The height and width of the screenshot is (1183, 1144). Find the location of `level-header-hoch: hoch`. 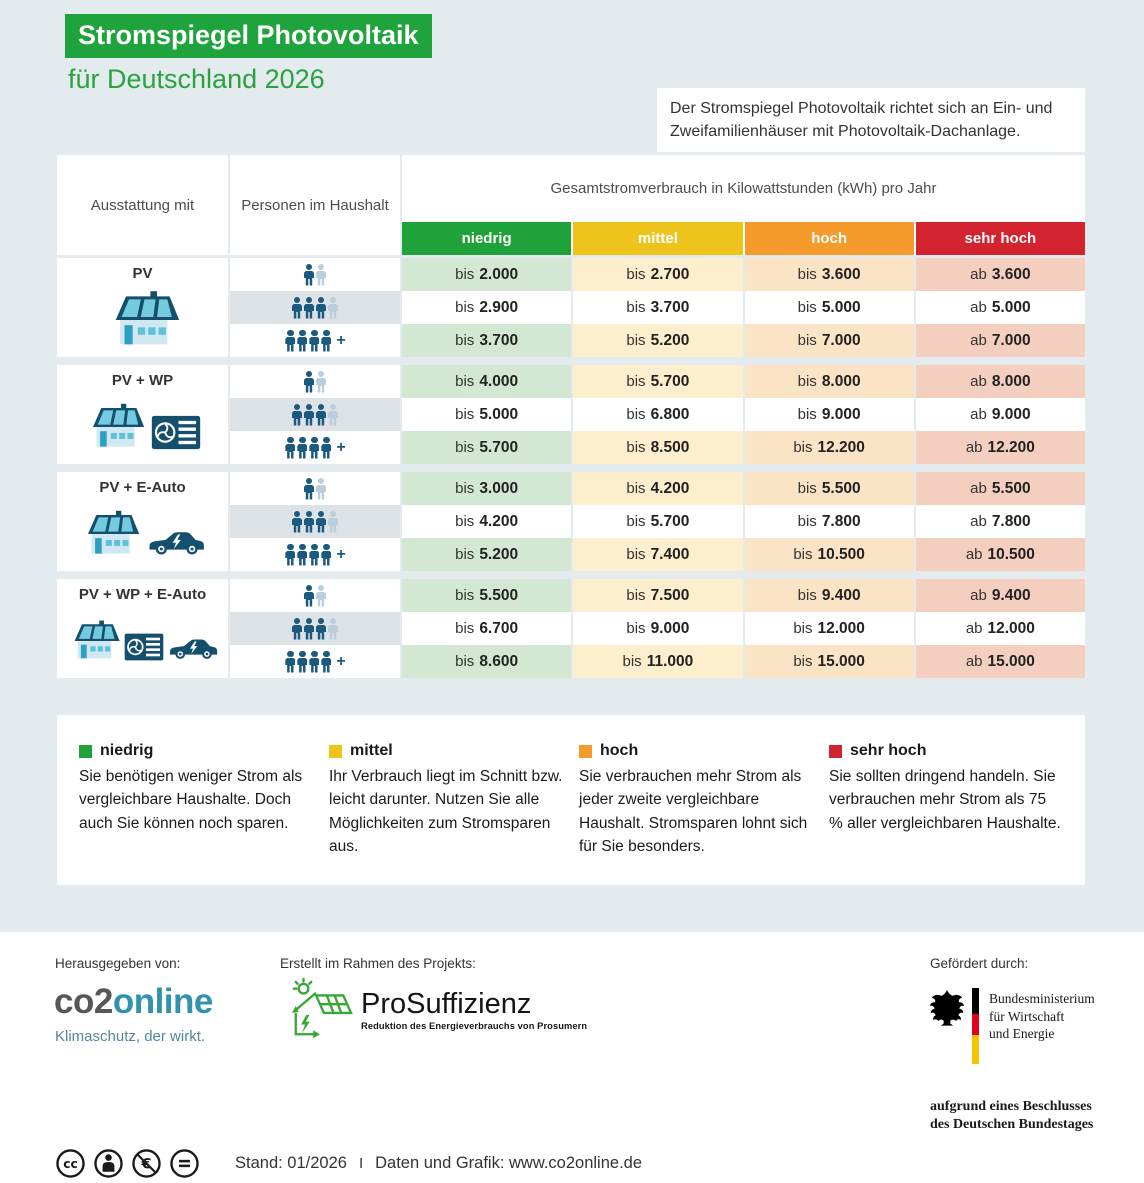

level-header-hoch: hoch is located at coordinates (829, 238).